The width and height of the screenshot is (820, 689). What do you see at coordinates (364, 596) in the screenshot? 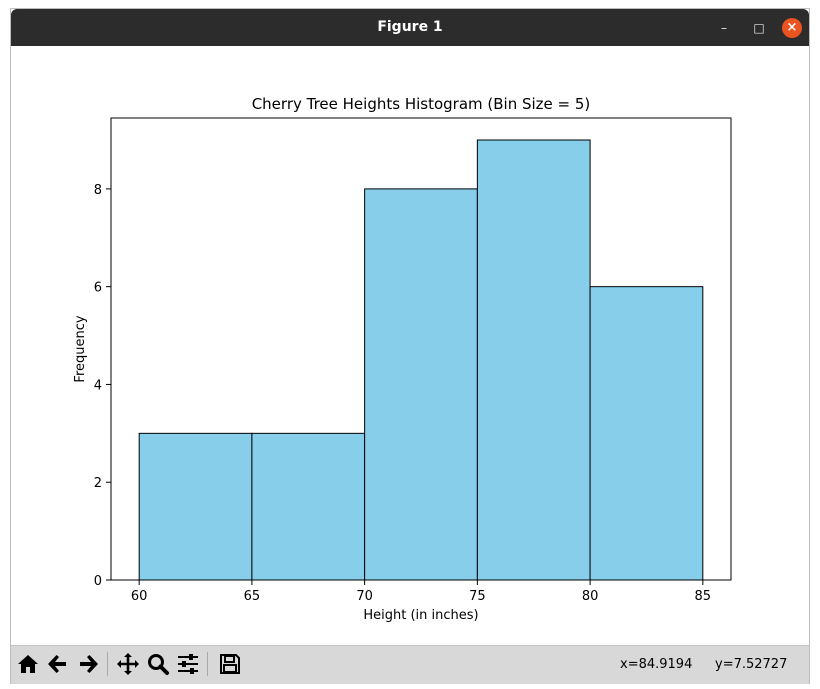
I see `x-tick-label: 70` at bounding box center [364, 596].